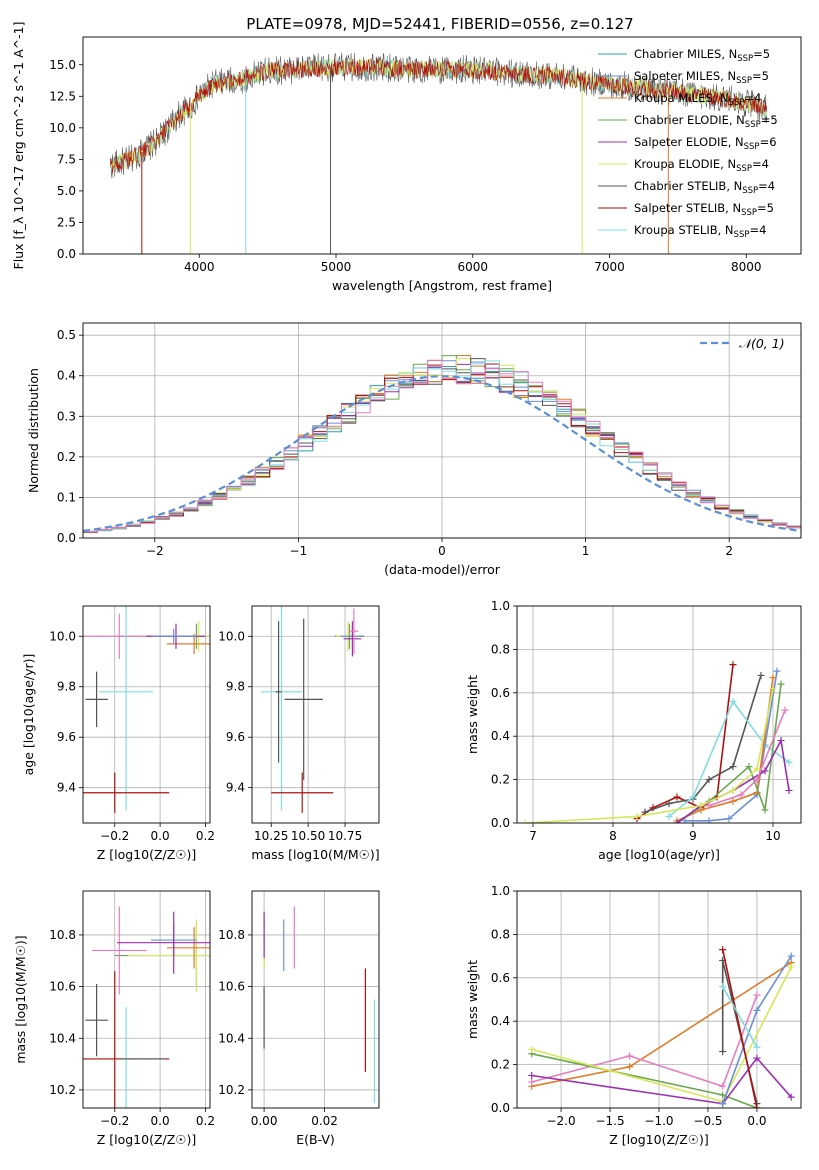 The image size is (819, 1170). Describe the element at coordinates (659, 1139) in the screenshot. I see `x-axis-label: Z [log10(Z/Z☉)]` at that location.